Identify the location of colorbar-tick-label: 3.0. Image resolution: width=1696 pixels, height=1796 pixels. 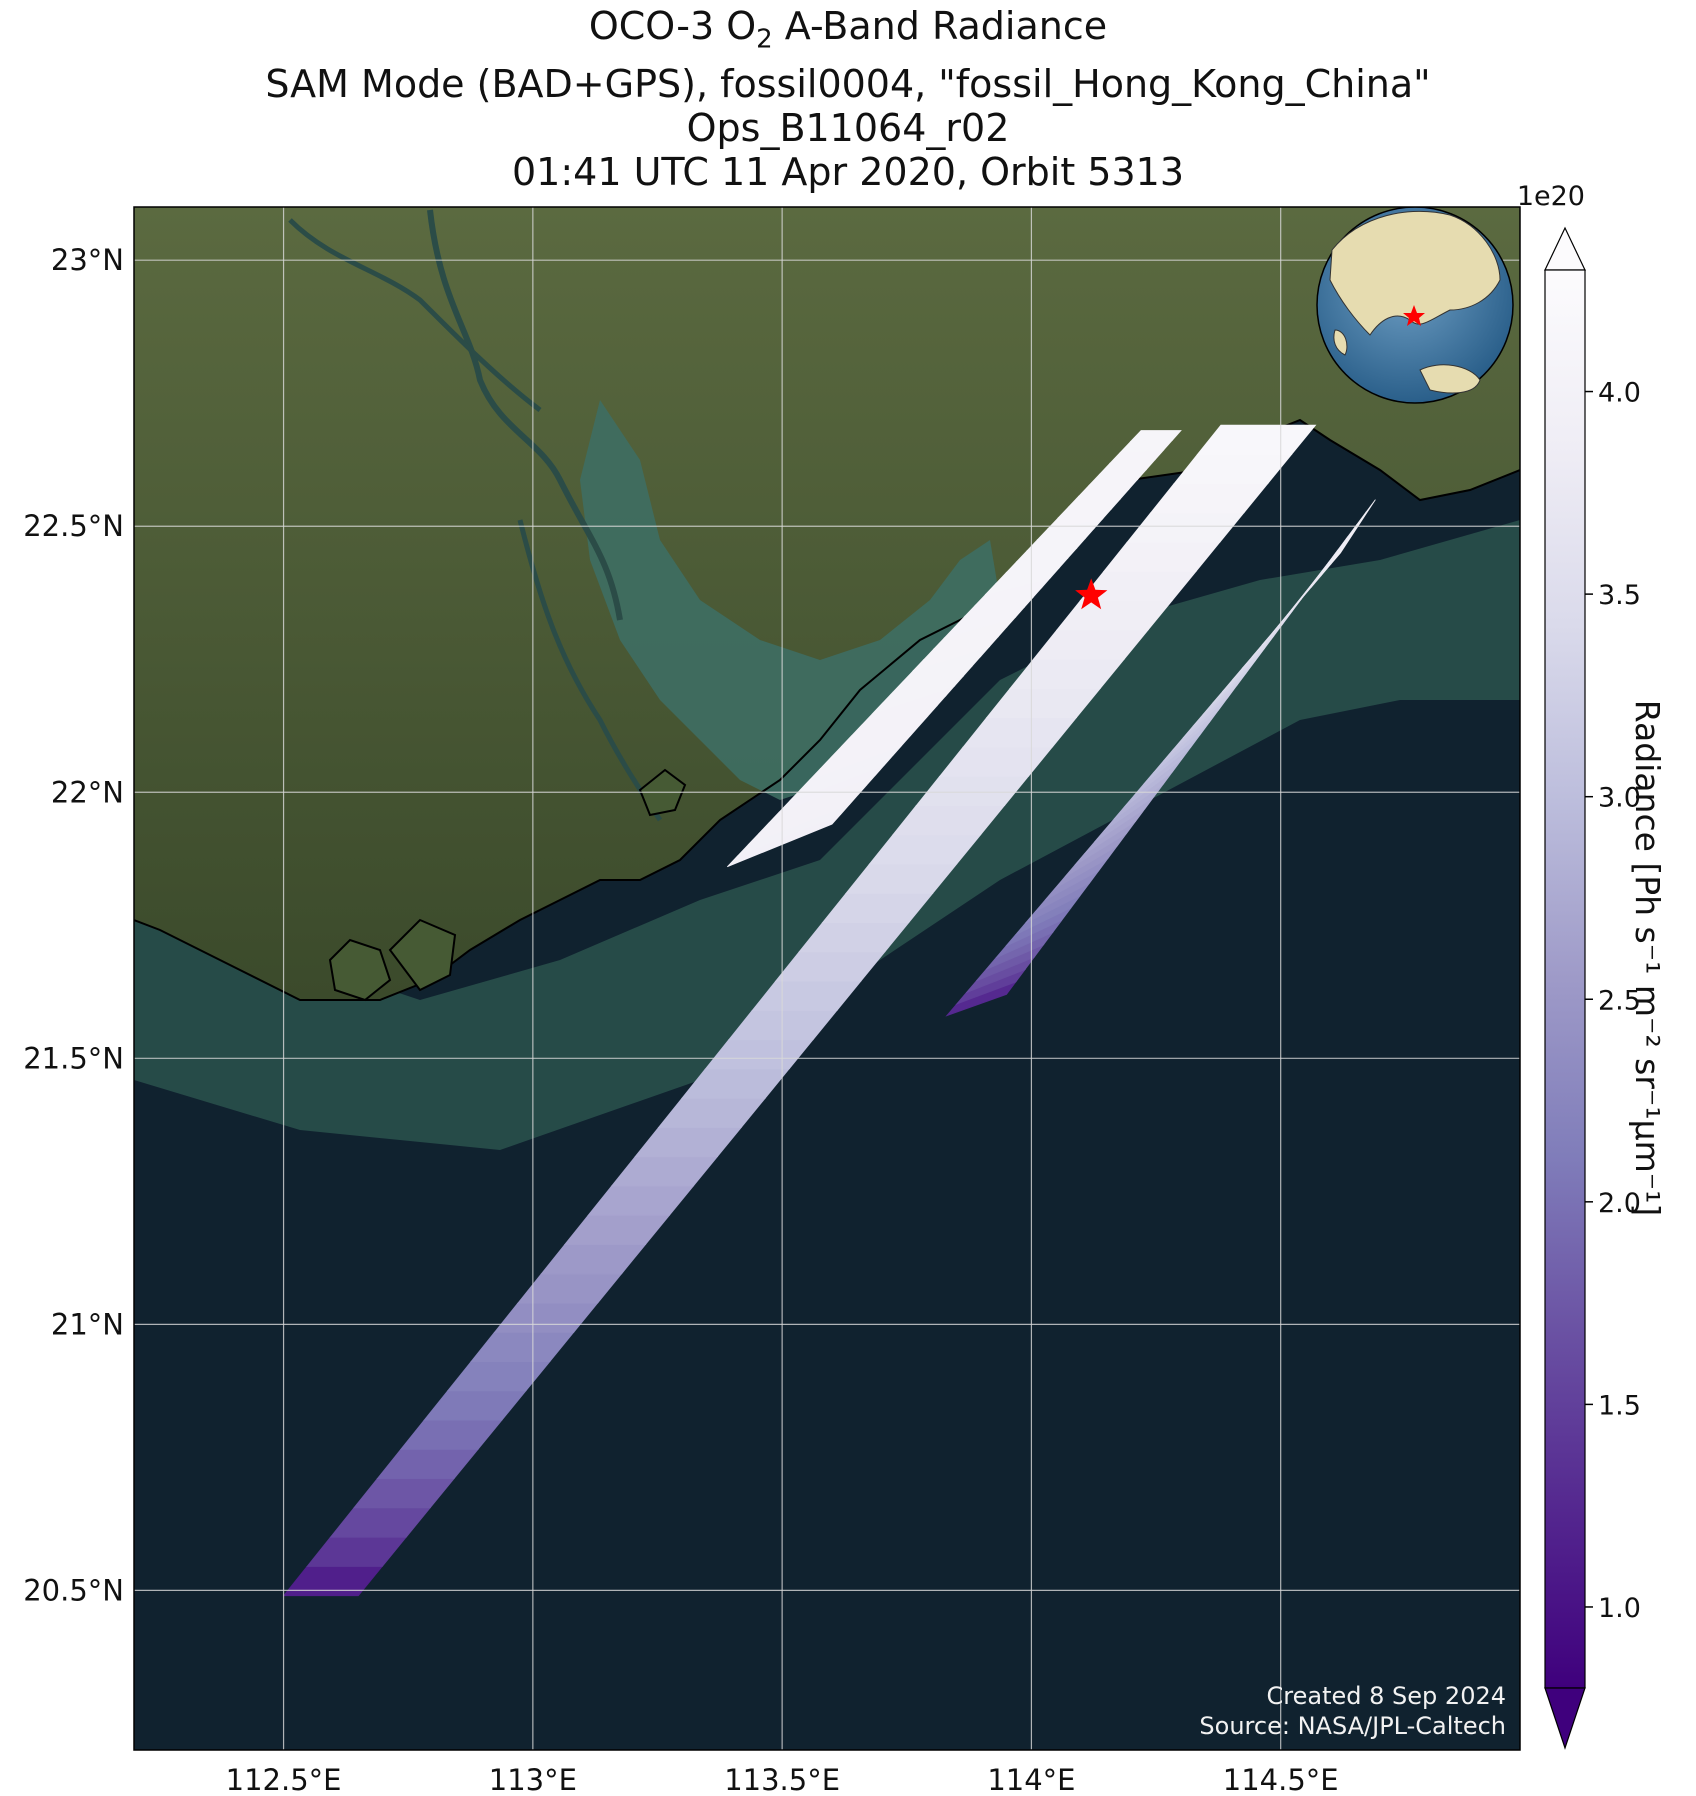
(1619, 798).